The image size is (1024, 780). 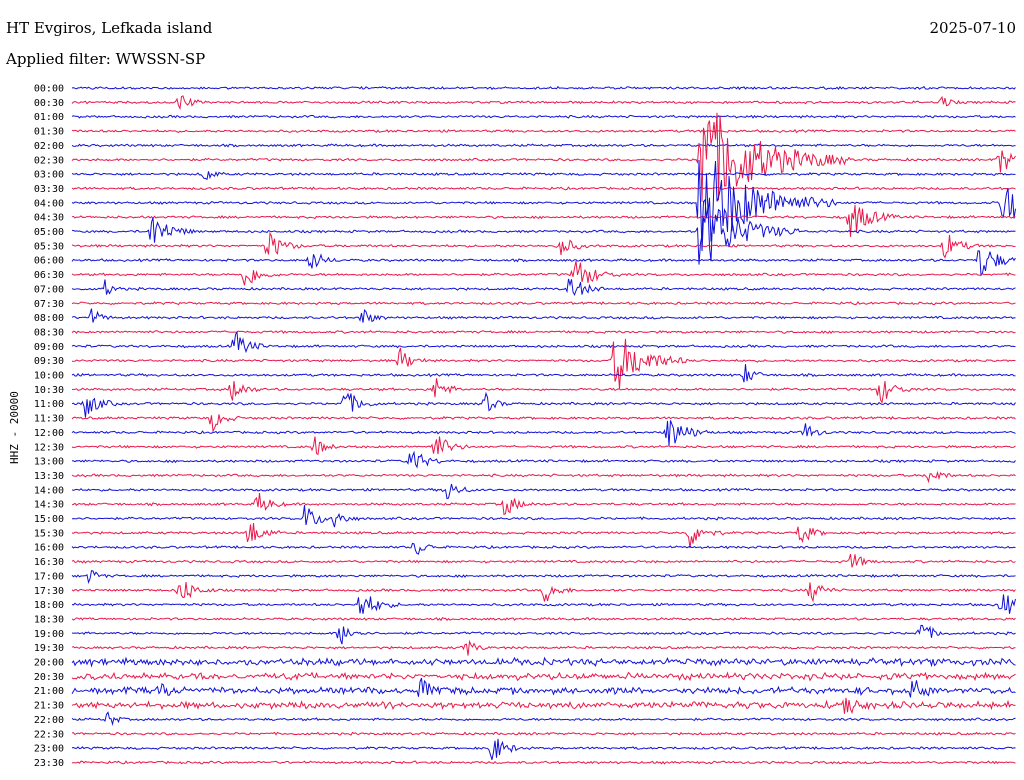 I want to click on row-time-label: 03:00, so click(x=49, y=175).